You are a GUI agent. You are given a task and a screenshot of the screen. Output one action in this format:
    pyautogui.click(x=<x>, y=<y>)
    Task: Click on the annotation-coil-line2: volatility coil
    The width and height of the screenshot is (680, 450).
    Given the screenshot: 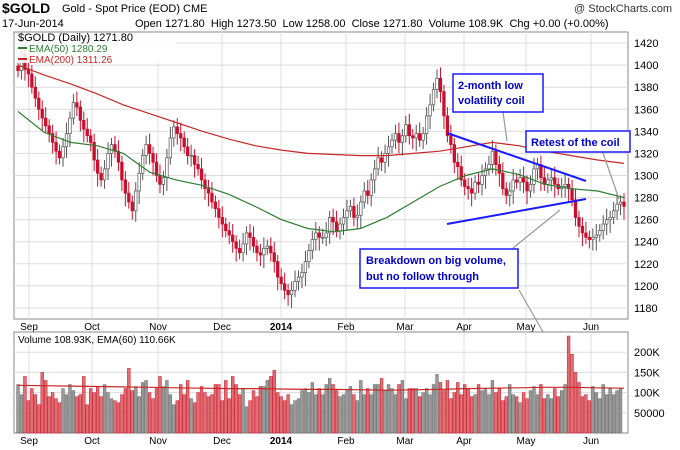 What is the action you would take?
    pyautogui.click(x=491, y=101)
    